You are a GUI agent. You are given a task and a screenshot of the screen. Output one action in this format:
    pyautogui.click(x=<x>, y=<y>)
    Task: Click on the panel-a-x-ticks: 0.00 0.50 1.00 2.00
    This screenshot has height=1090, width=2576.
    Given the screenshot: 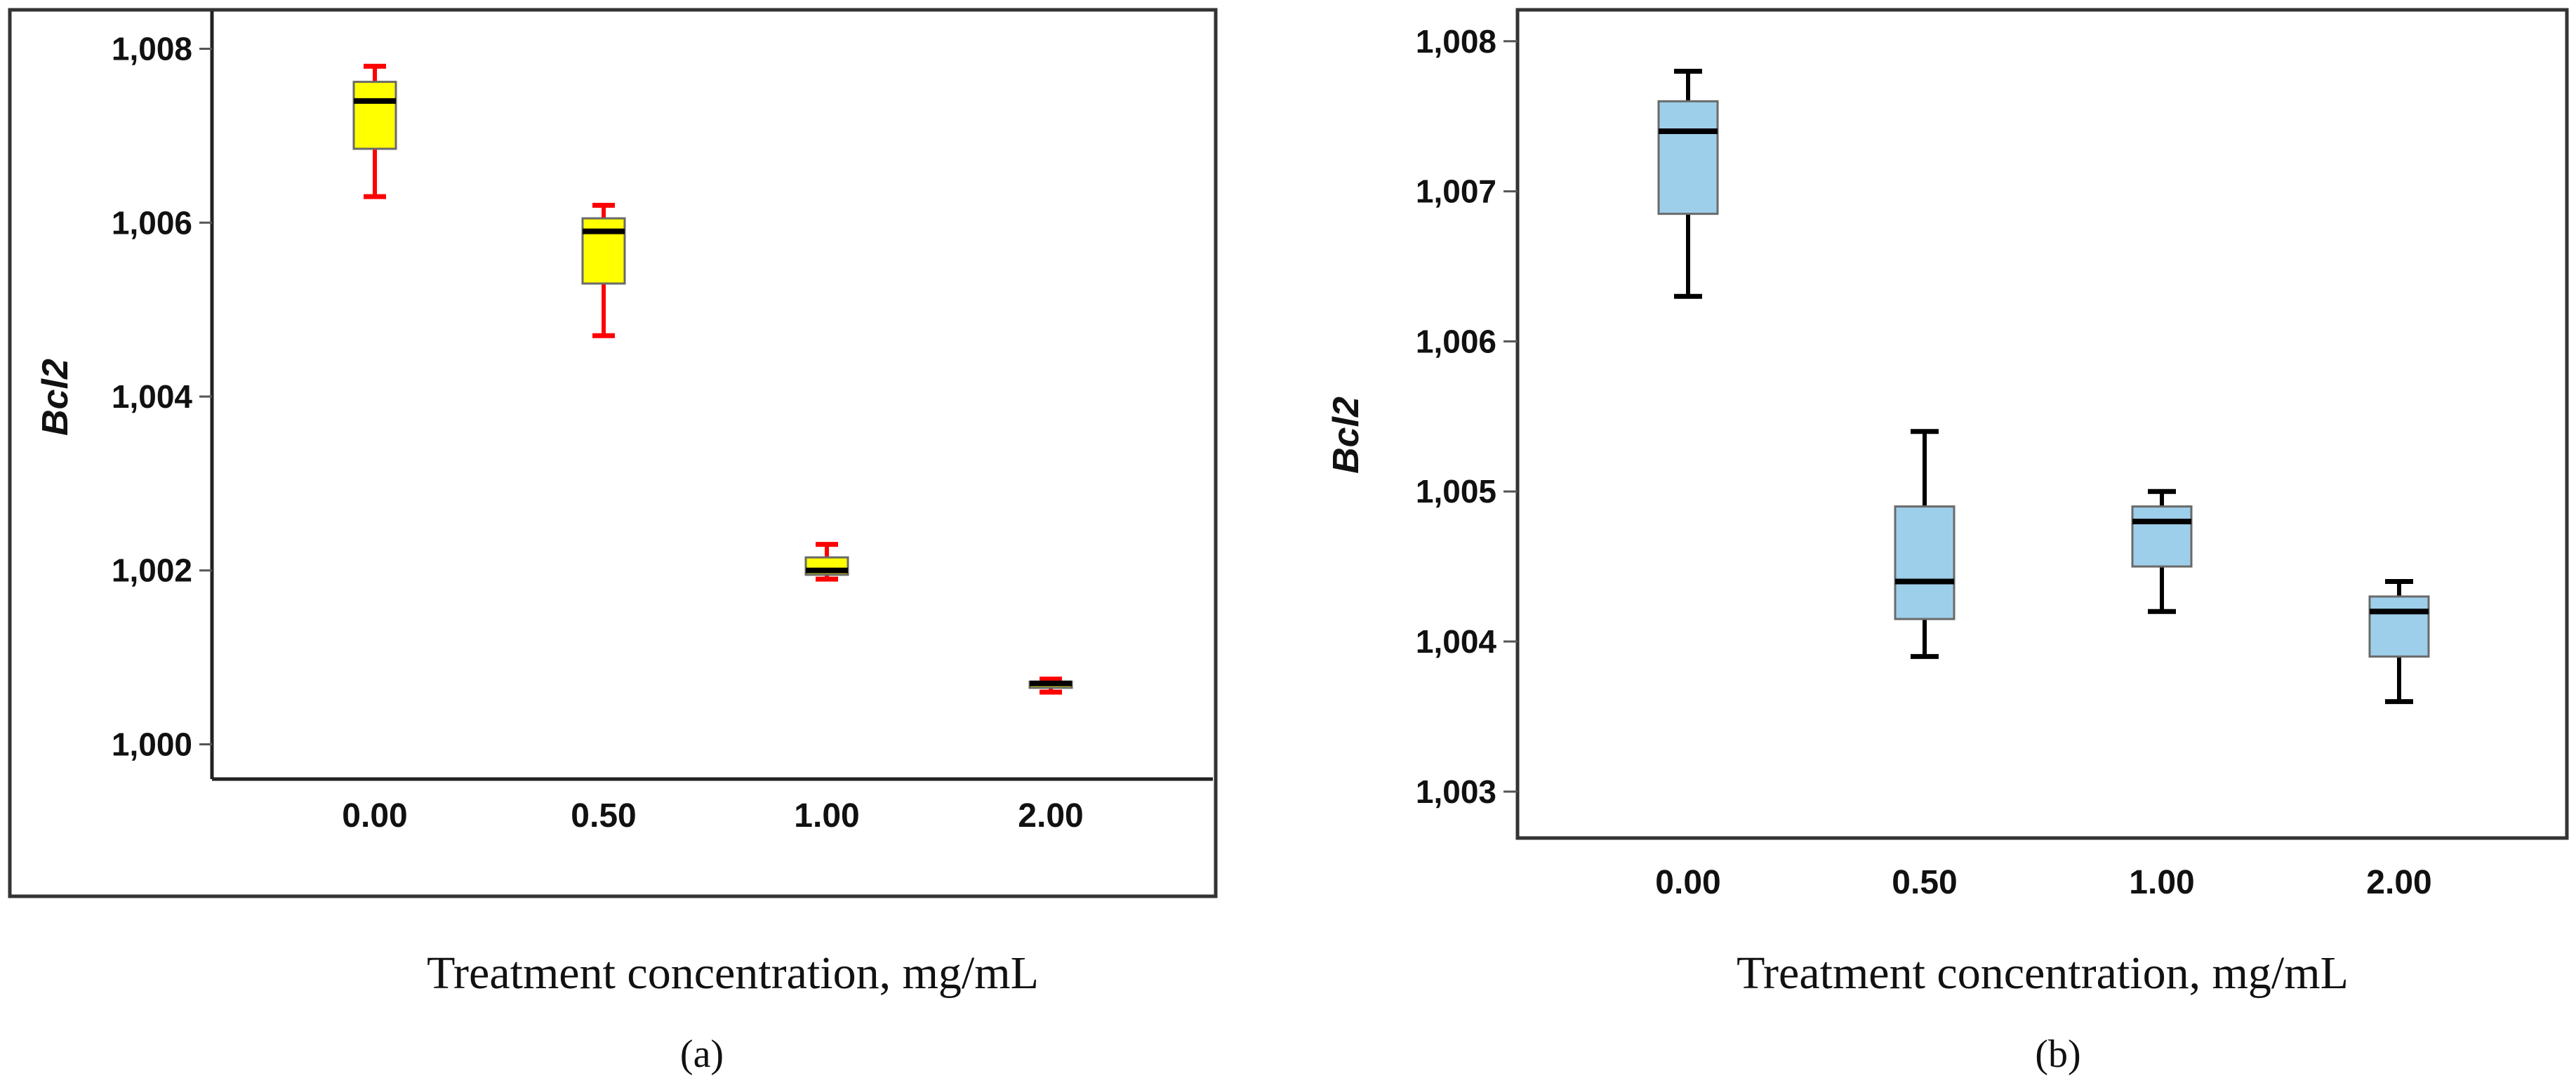 What is the action you would take?
    pyautogui.click(x=713, y=816)
    